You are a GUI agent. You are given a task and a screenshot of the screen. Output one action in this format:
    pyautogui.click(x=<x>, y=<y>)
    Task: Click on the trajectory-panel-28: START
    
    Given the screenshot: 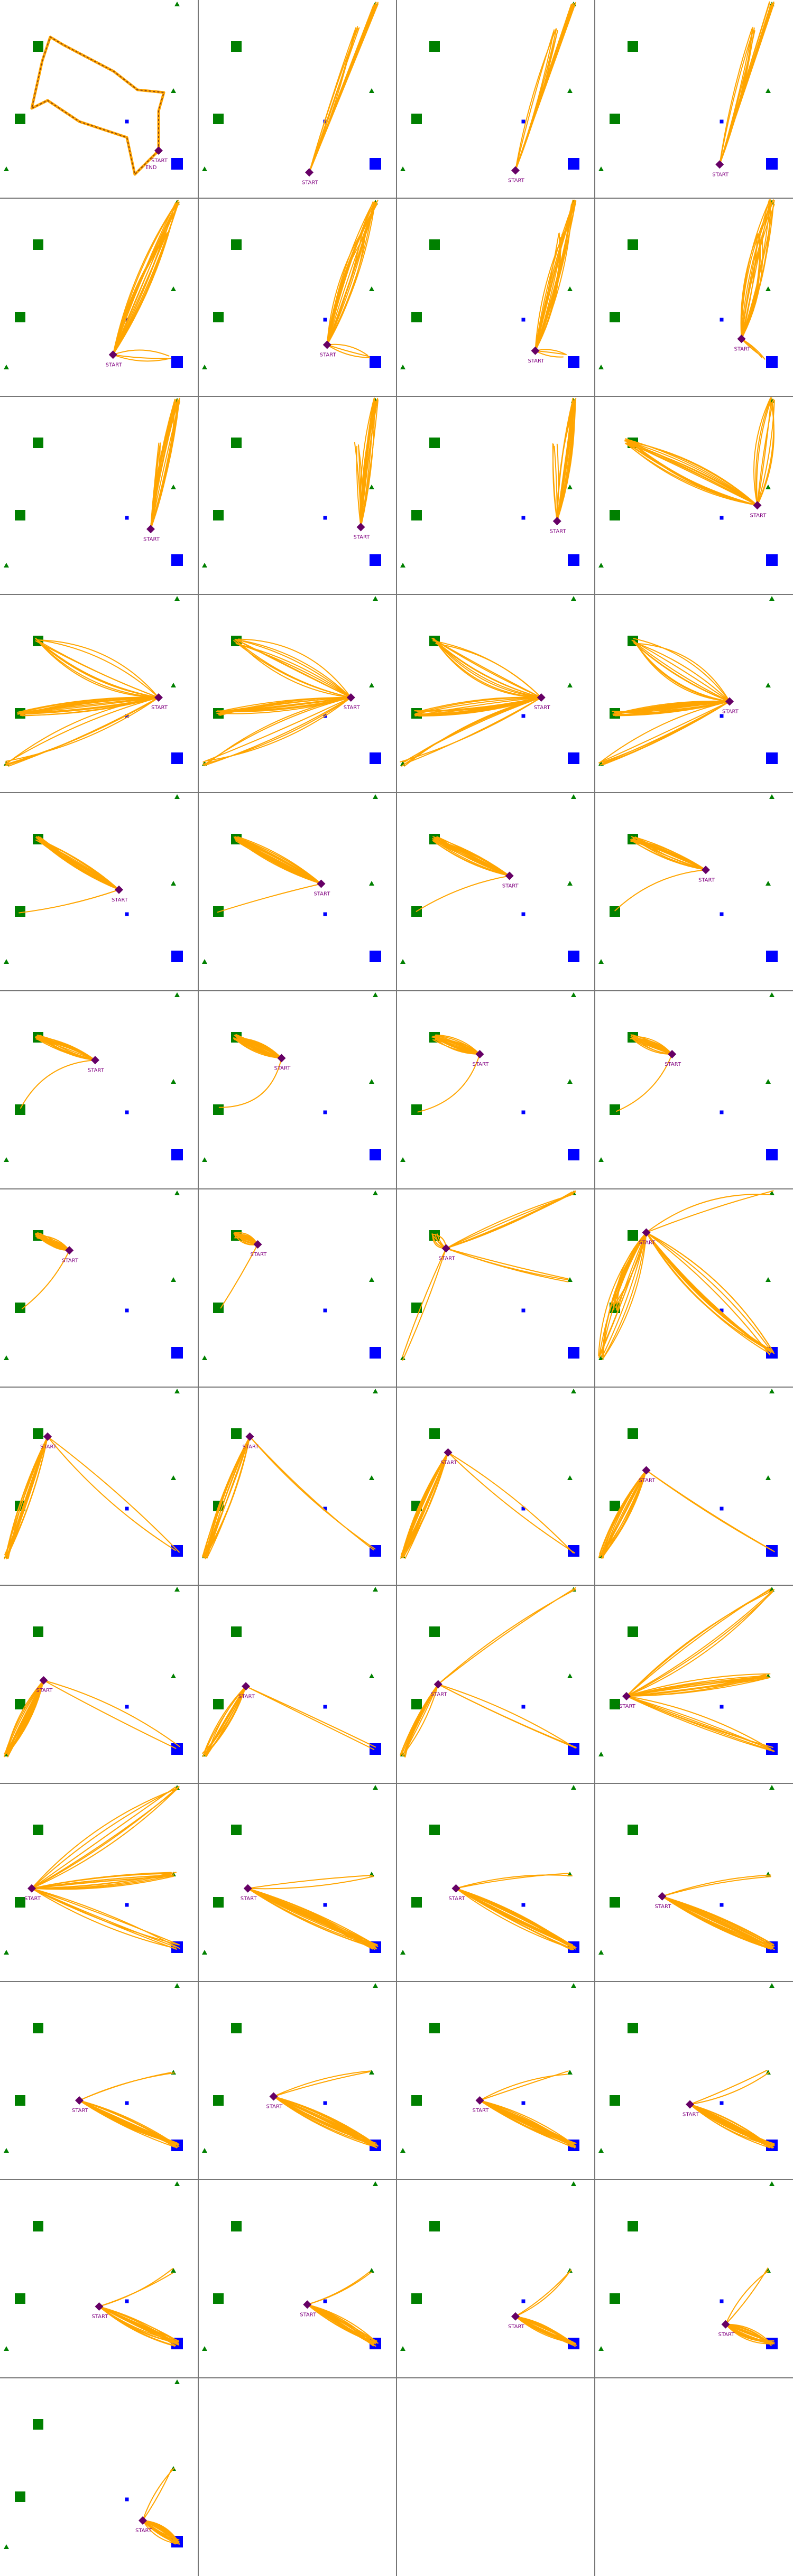 What is the action you would take?
    pyautogui.click(x=694, y=1288)
    